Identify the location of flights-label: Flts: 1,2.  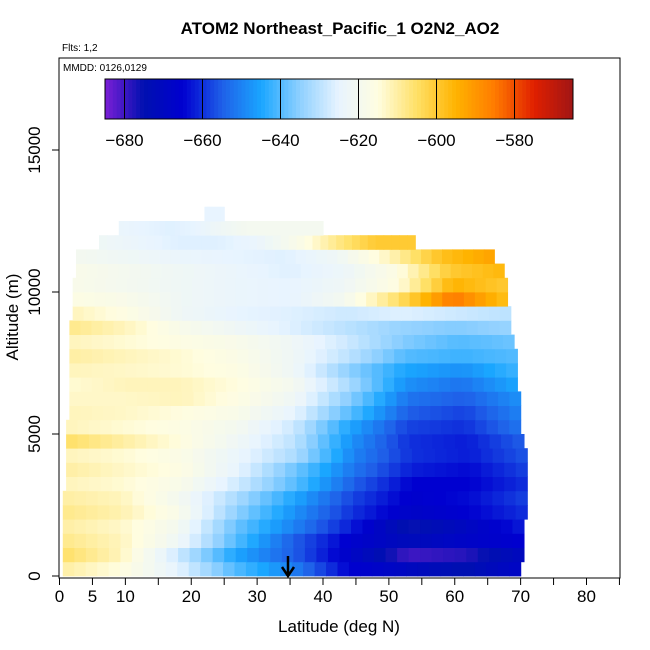
(80, 48).